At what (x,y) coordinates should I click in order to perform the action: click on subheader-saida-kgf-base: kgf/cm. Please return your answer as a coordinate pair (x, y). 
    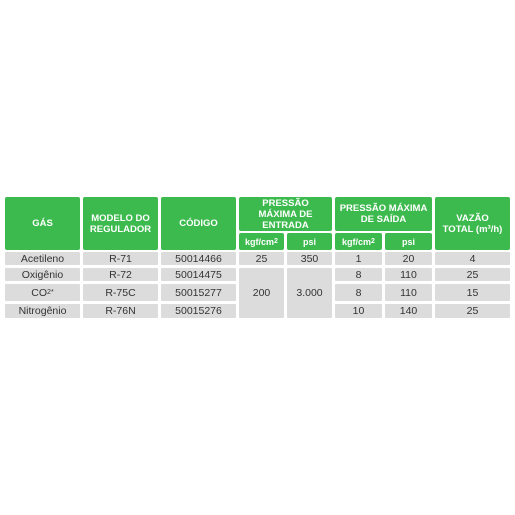
    Looking at the image, I should click on (357, 241).